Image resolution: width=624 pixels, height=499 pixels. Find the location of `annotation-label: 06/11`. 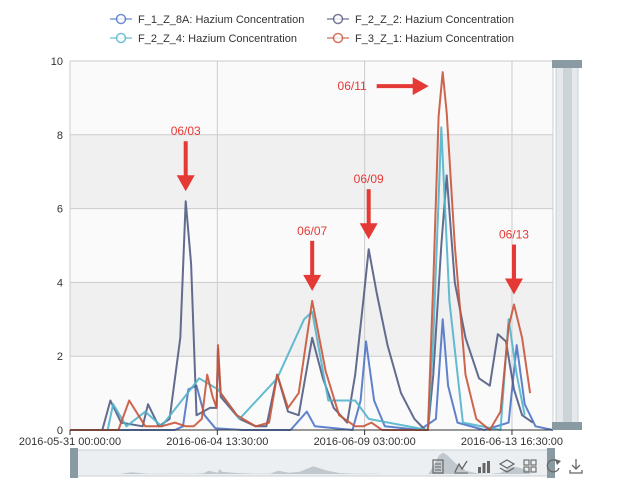

annotation-label: 06/11 is located at coordinates (352, 86).